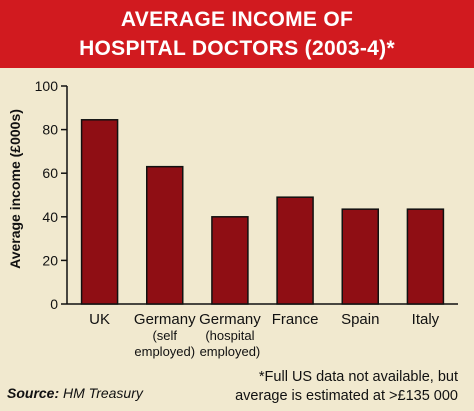 The height and width of the screenshot is (411, 474). Describe the element at coordinates (54, 304) in the screenshot. I see `y-tick-label: 0` at that location.